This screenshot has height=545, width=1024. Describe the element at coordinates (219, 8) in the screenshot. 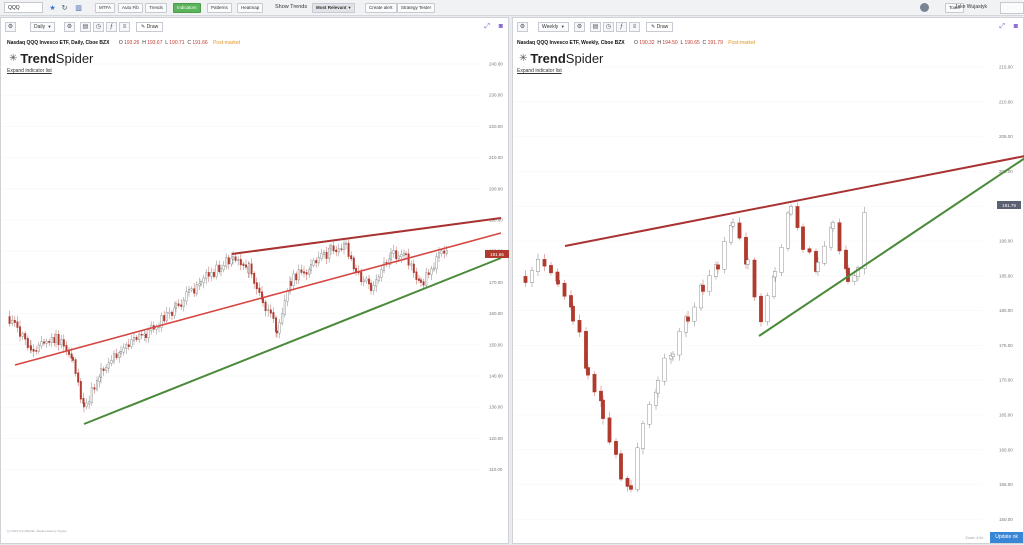

I see `patterns-button: Patterns` at that location.